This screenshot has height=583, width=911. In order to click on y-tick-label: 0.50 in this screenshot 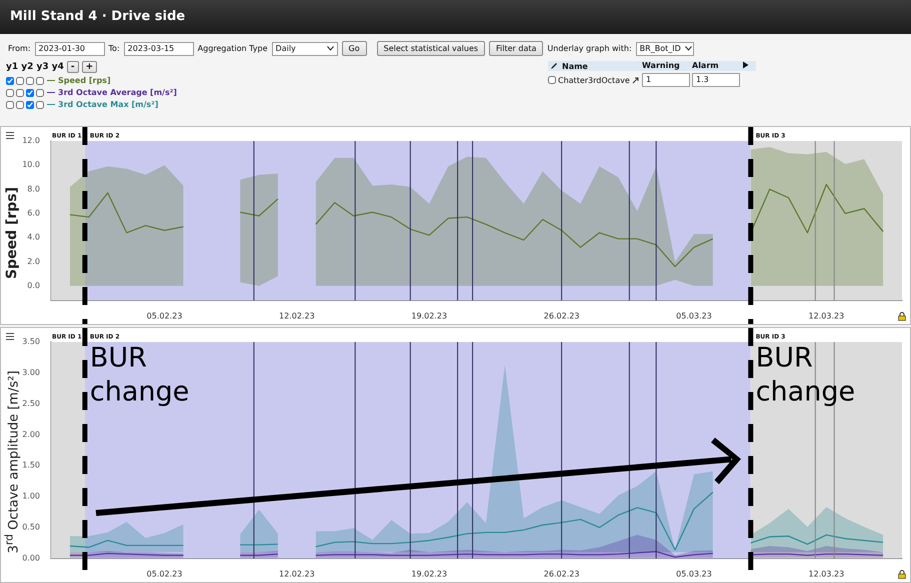, I will do `click(31, 527)`.